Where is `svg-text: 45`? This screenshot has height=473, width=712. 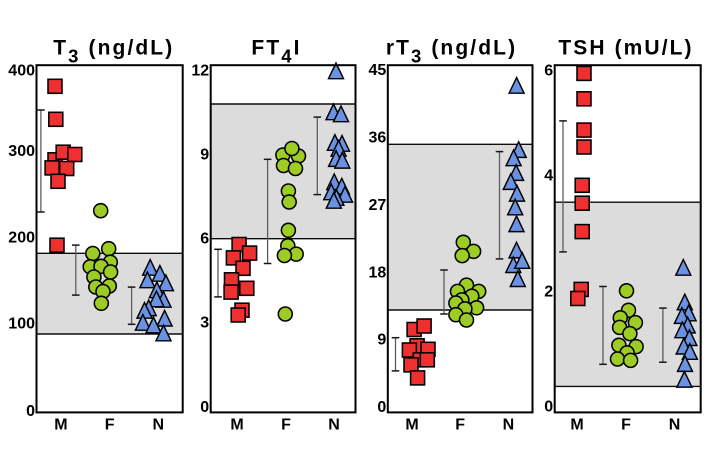
svg-text: 45 is located at coordinates (378, 70).